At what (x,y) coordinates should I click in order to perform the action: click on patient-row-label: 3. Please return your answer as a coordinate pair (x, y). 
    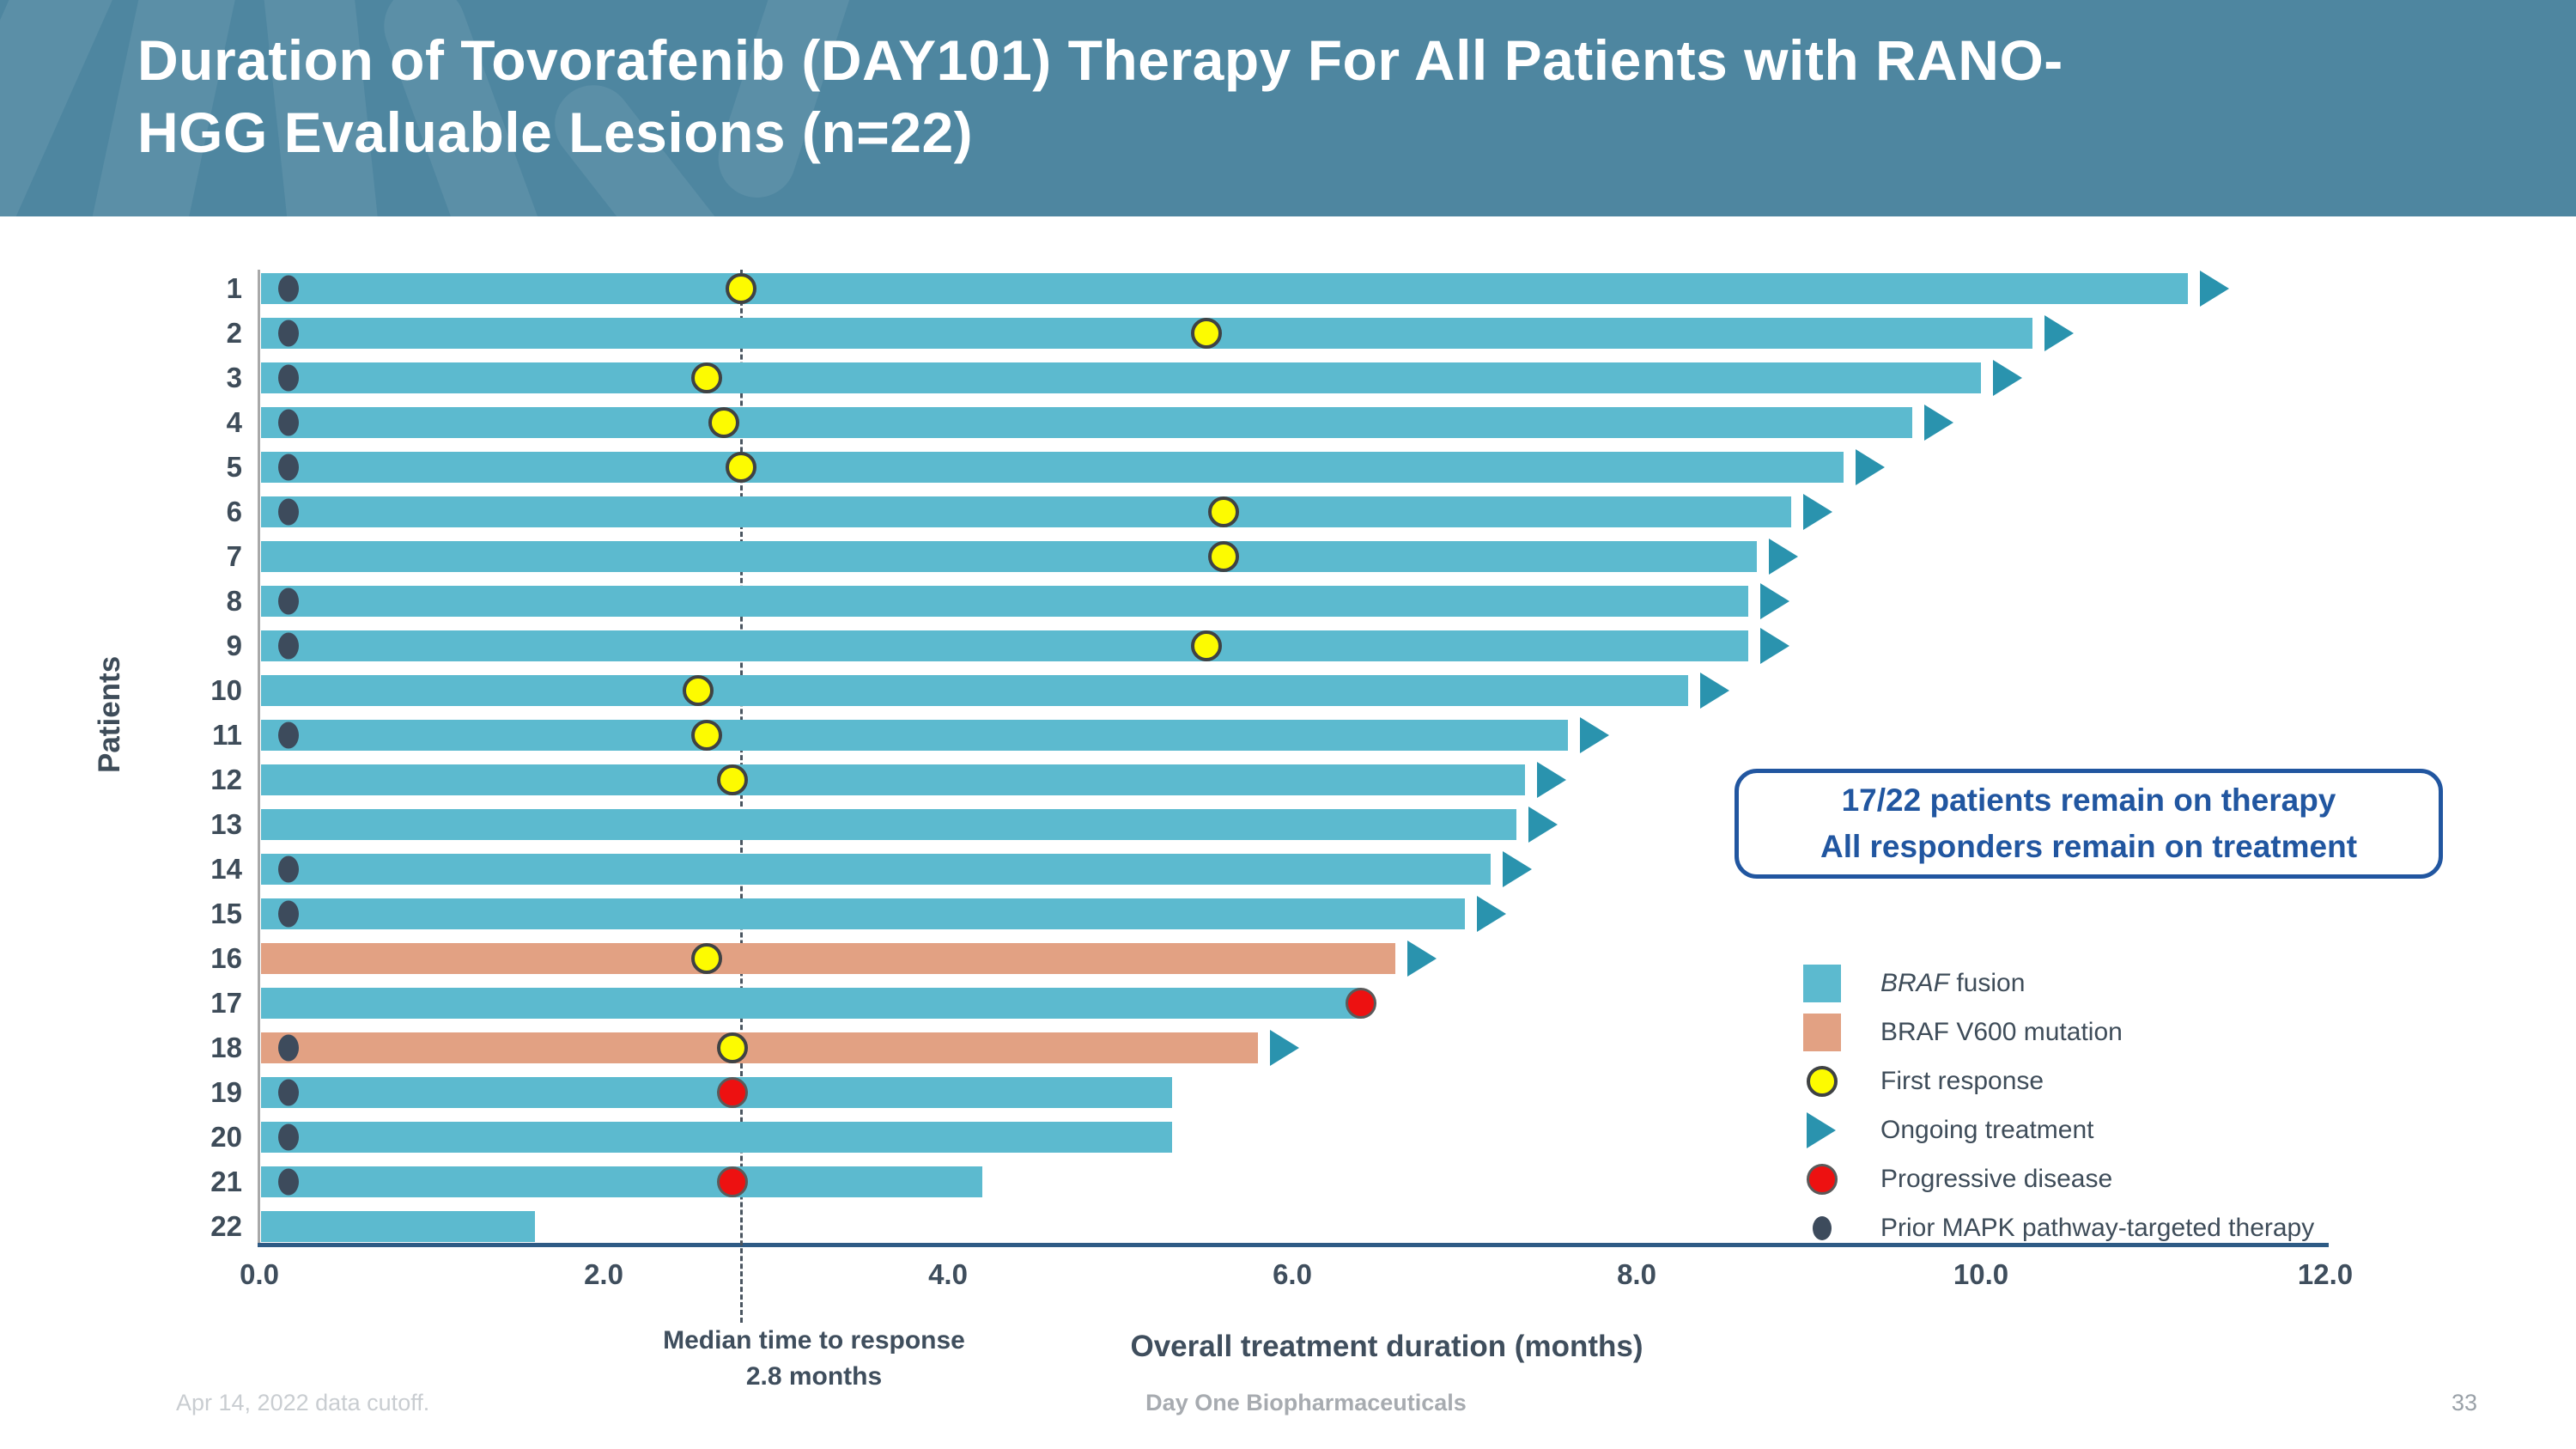
    Looking at the image, I should click on (234, 377).